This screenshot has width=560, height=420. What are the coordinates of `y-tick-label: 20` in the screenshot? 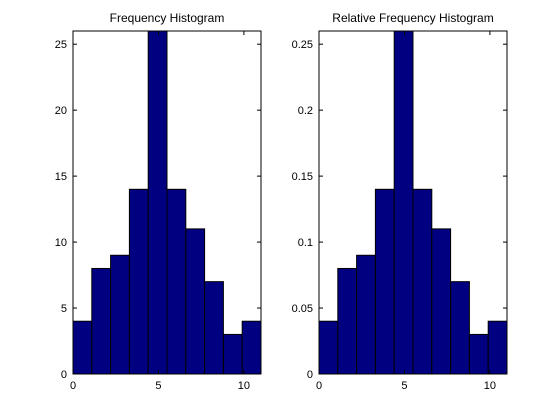 It's located at (61, 111).